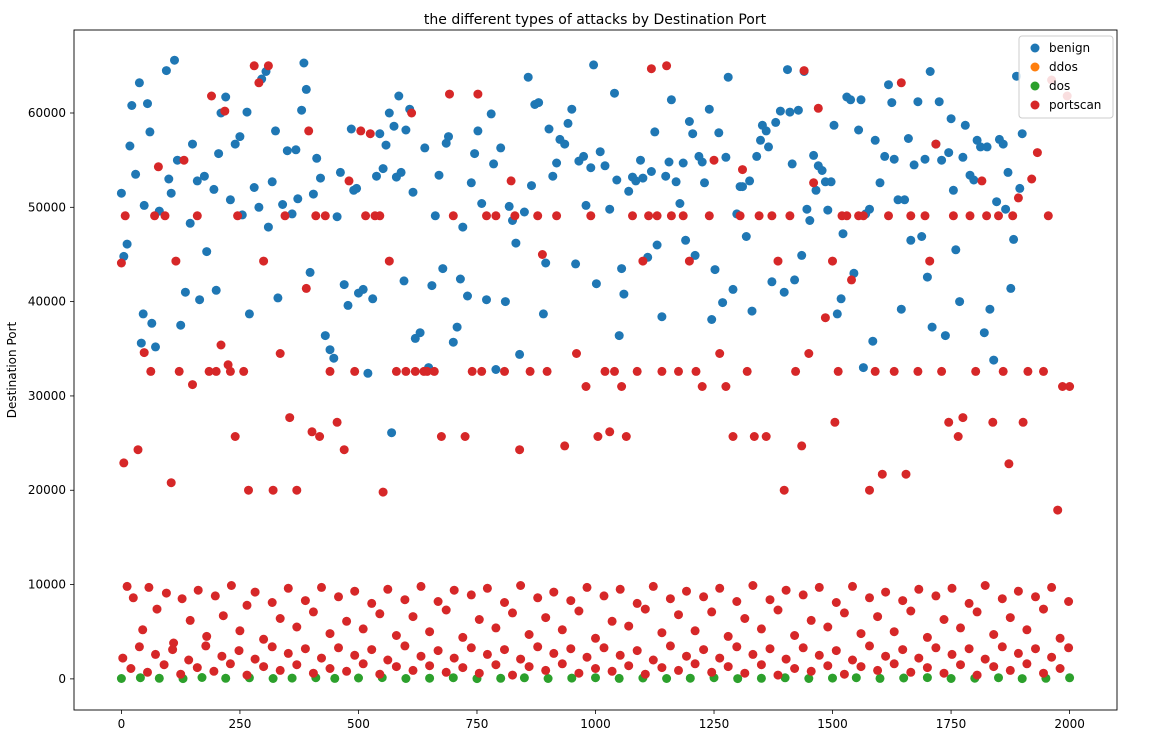 The height and width of the screenshot is (743, 1164). What do you see at coordinates (1035, 67) in the screenshot?
I see `legend-marker` at bounding box center [1035, 67].